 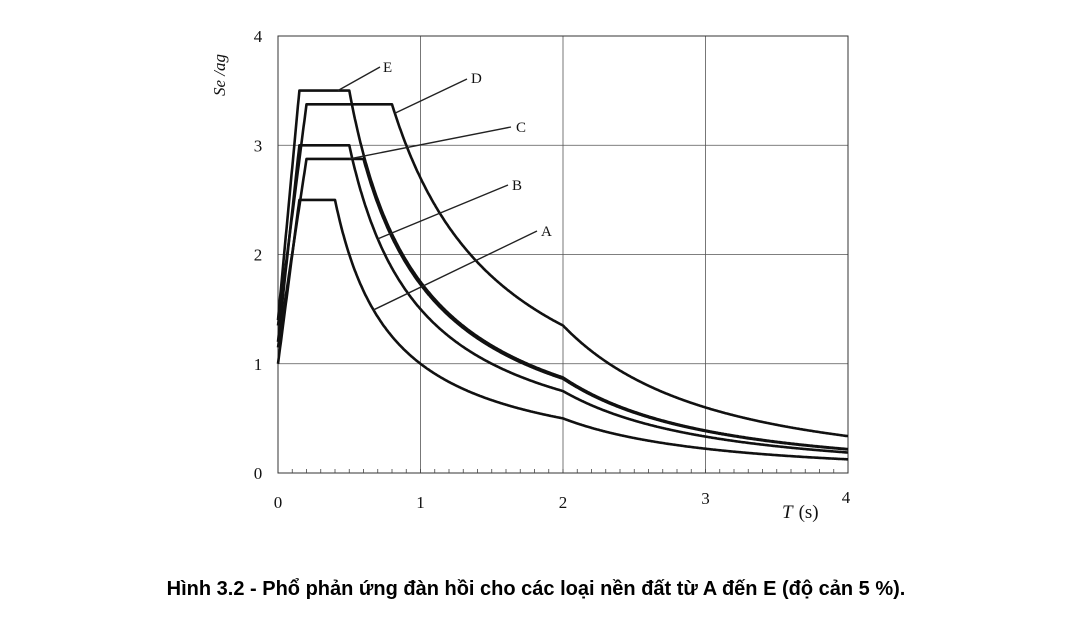 I want to click on x-axis-symbol: T, so click(x=788, y=512).